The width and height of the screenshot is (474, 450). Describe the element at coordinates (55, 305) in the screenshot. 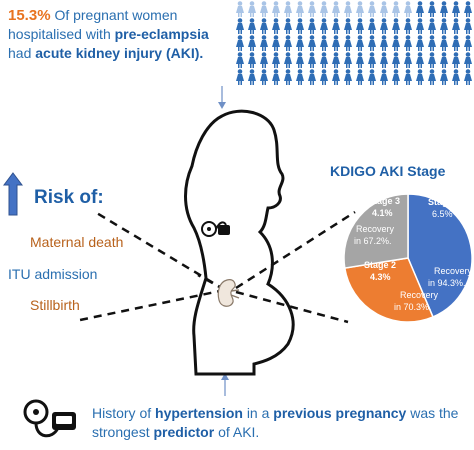

I see `risk-item-stillbirth: Stillbirth` at that location.